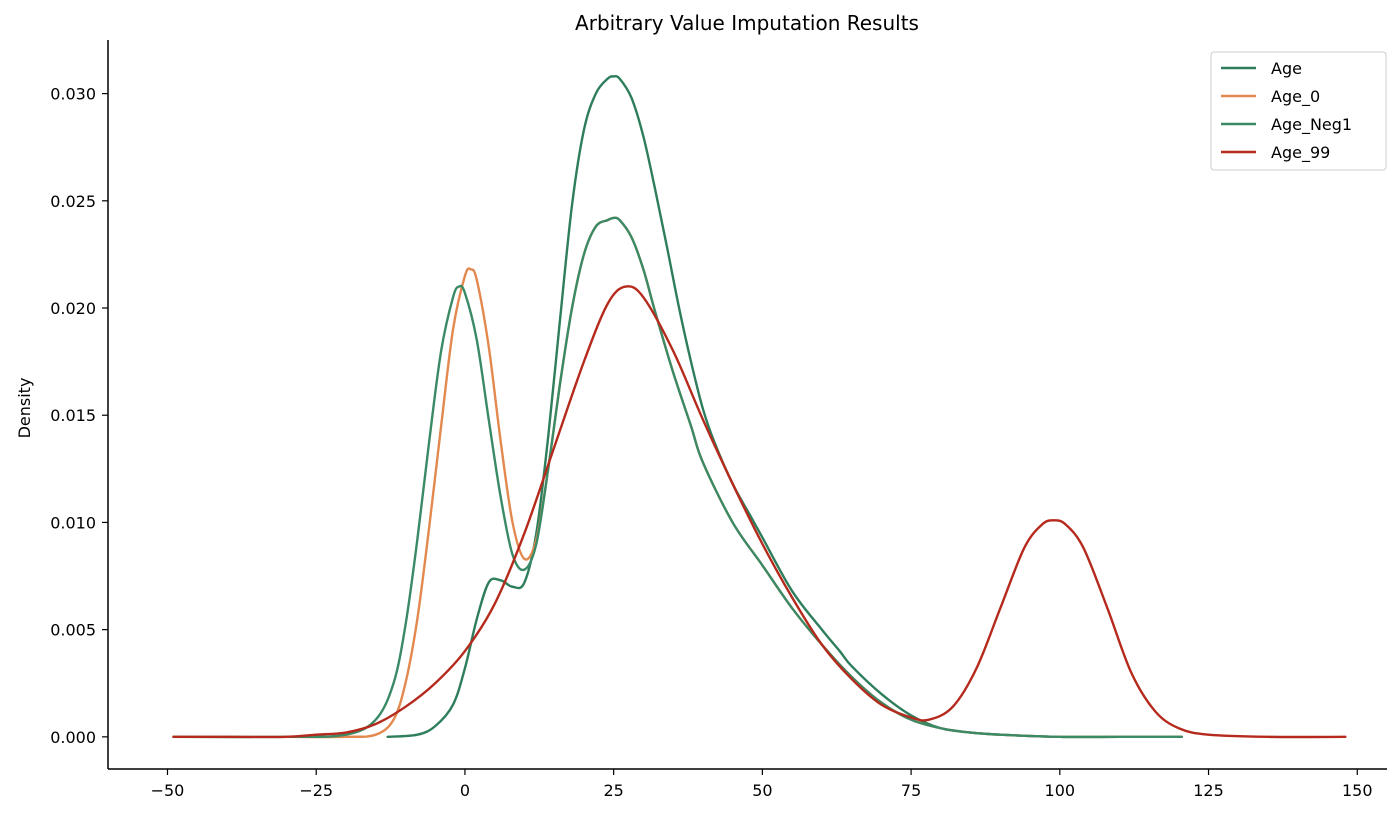 The height and width of the screenshot is (814, 1400). I want to click on legend-label: Age_99, so click(1300, 153).